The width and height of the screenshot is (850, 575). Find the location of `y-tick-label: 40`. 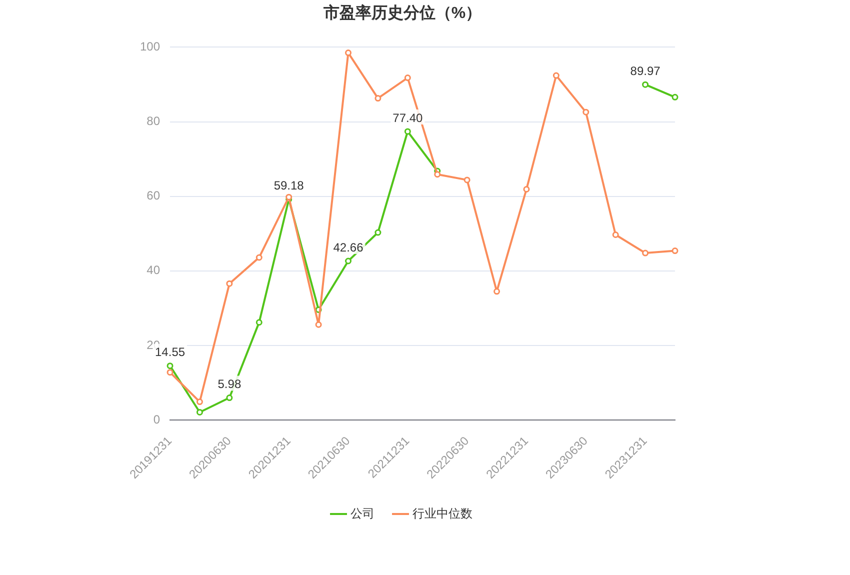

y-tick-label: 40 is located at coordinates (153, 270).